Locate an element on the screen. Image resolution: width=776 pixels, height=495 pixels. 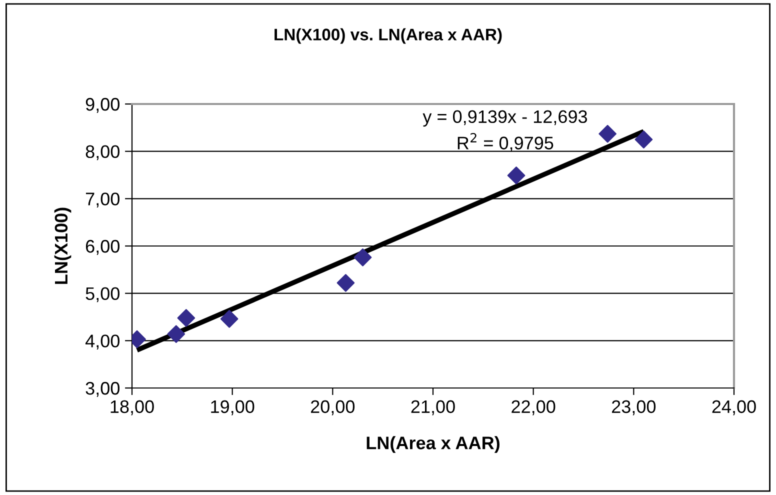
y-tick-label: 8,00 is located at coordinates (103, 152).